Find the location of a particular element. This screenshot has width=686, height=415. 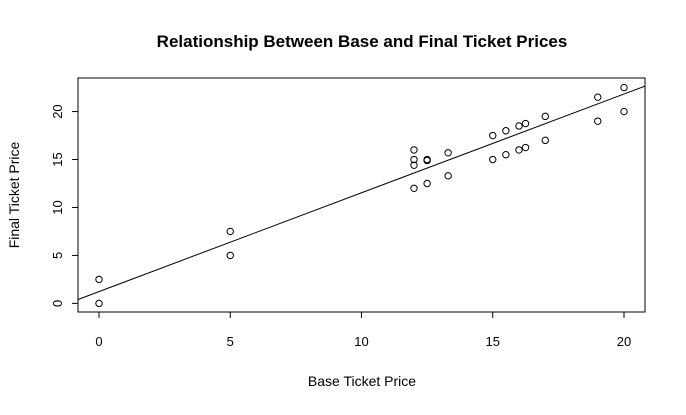

x-axis-label: Base Ticket Price is located at coordinates (362, 381).